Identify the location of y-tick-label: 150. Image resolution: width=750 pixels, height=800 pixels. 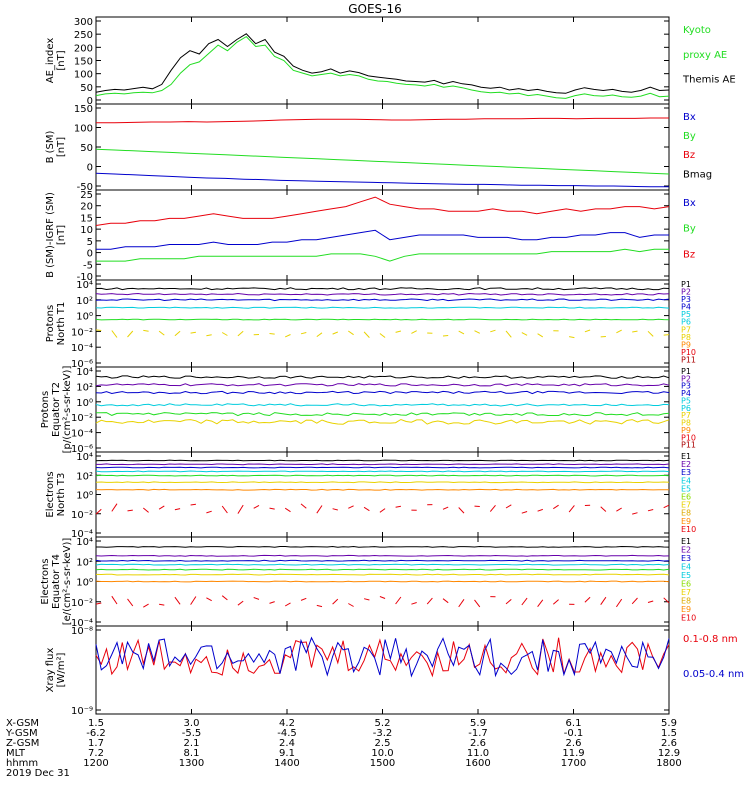
(83, 62).